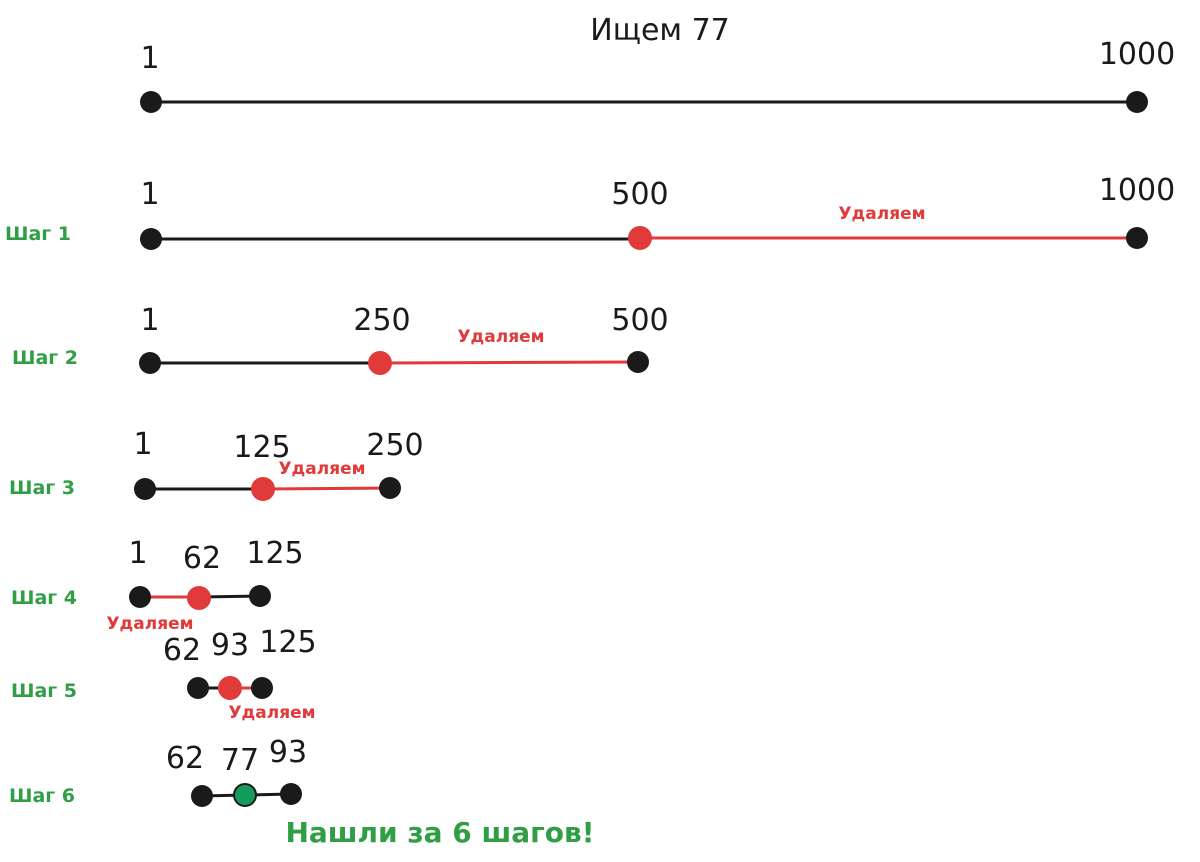 The image size is (1200, 862). What do you see at coordinates (639, 320) in the screenshot?
I see `right-value-label: 500` at bounding box center [639, 320].